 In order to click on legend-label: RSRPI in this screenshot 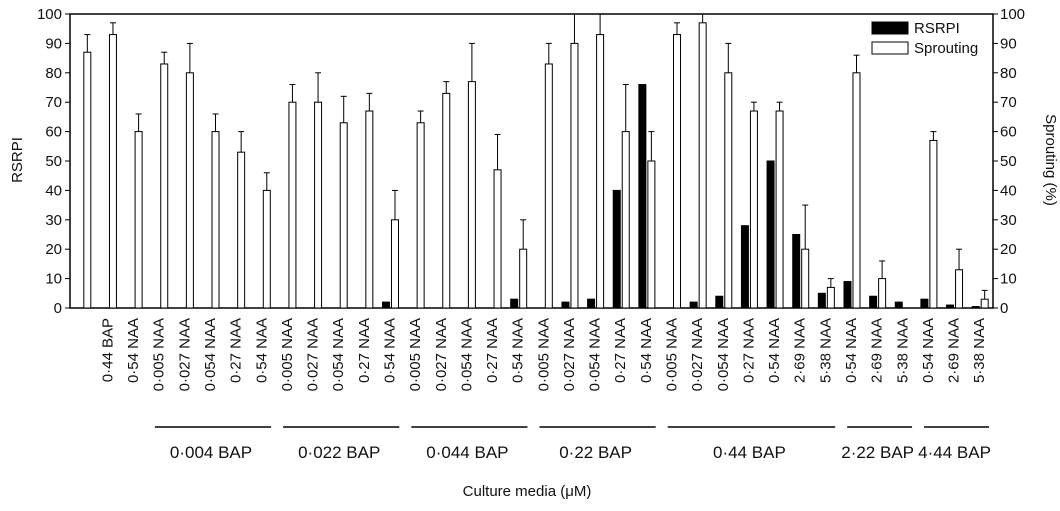, I will do `click(937, 28)`.